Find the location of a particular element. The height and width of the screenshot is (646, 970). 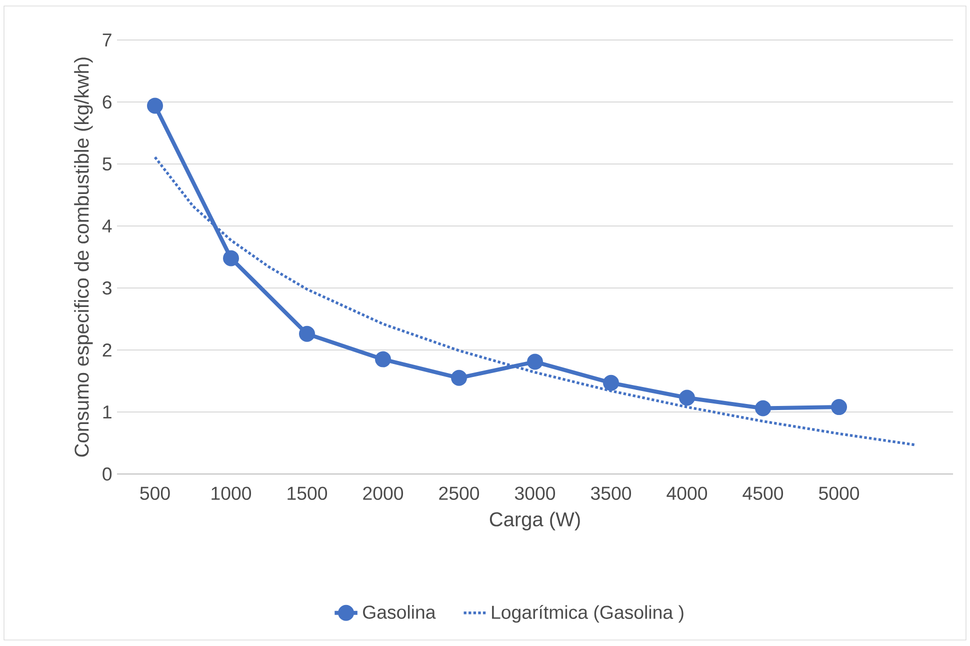

y-tick-label: 2 is located at coordinates (107, 350).